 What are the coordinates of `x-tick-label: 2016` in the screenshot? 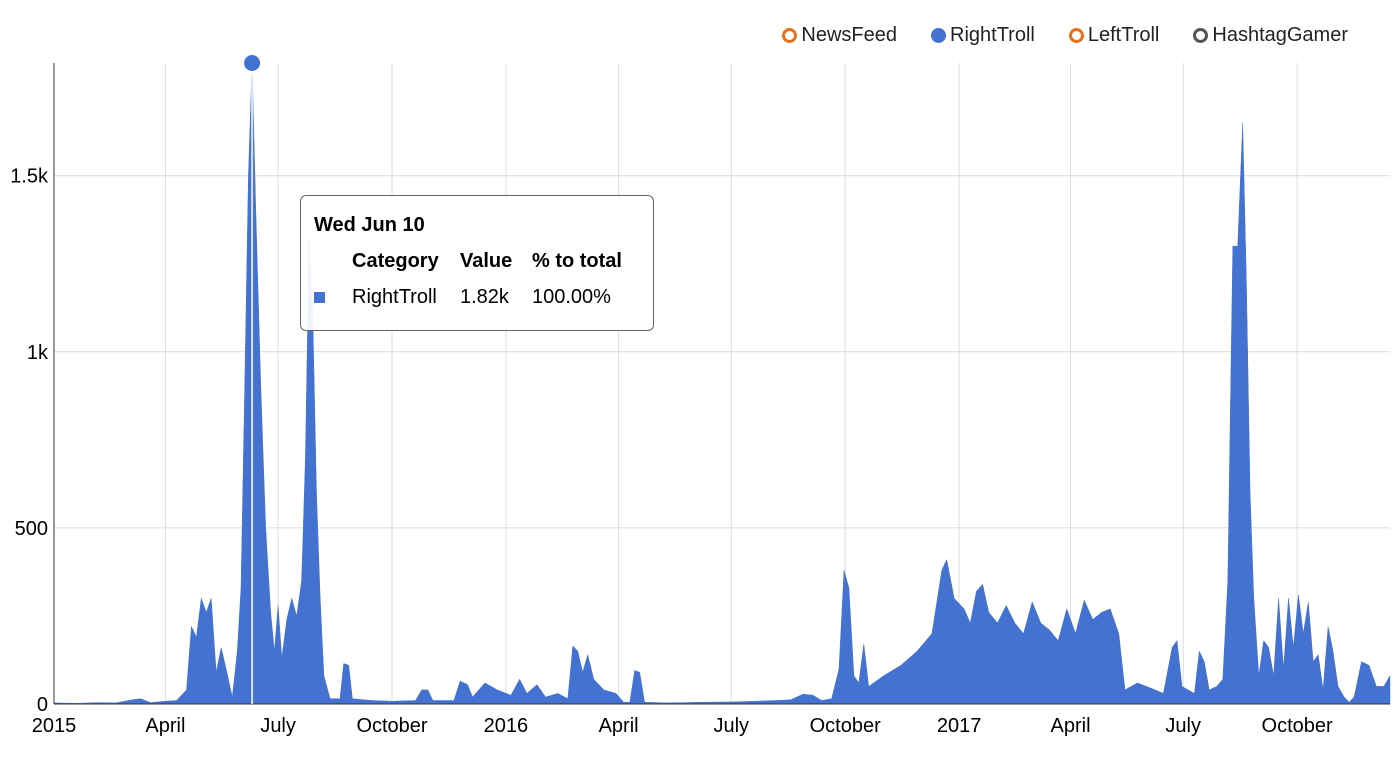 It's located at (506, 726).